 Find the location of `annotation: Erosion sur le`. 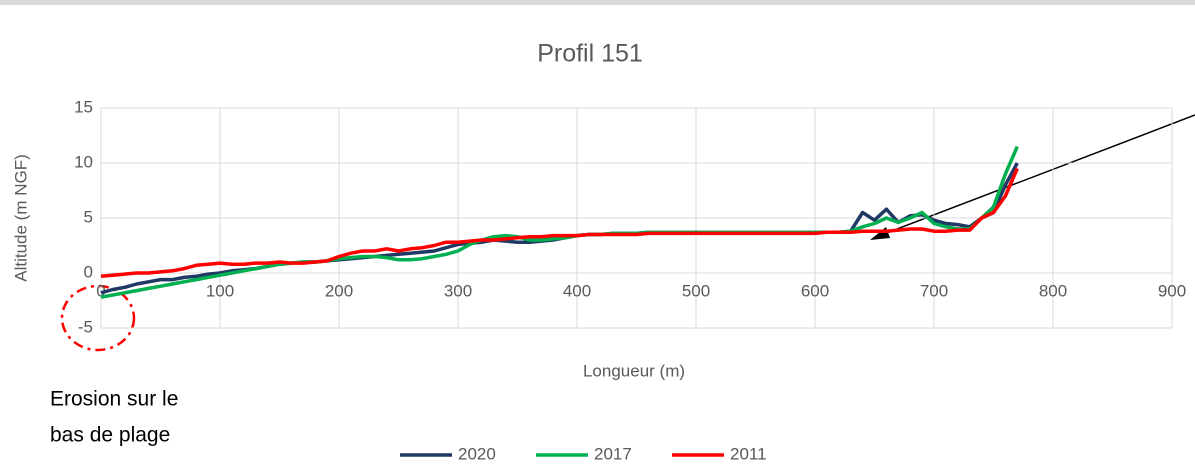

annotation: Erosion sur le is located at coordinates (114, 399).